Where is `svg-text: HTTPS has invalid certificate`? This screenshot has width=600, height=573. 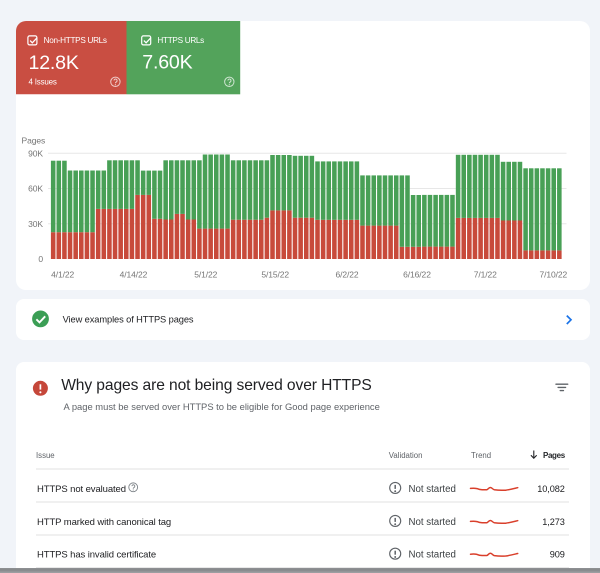
svg-text: HTTPS has invalid certificate is located at coordinates (96, 555).